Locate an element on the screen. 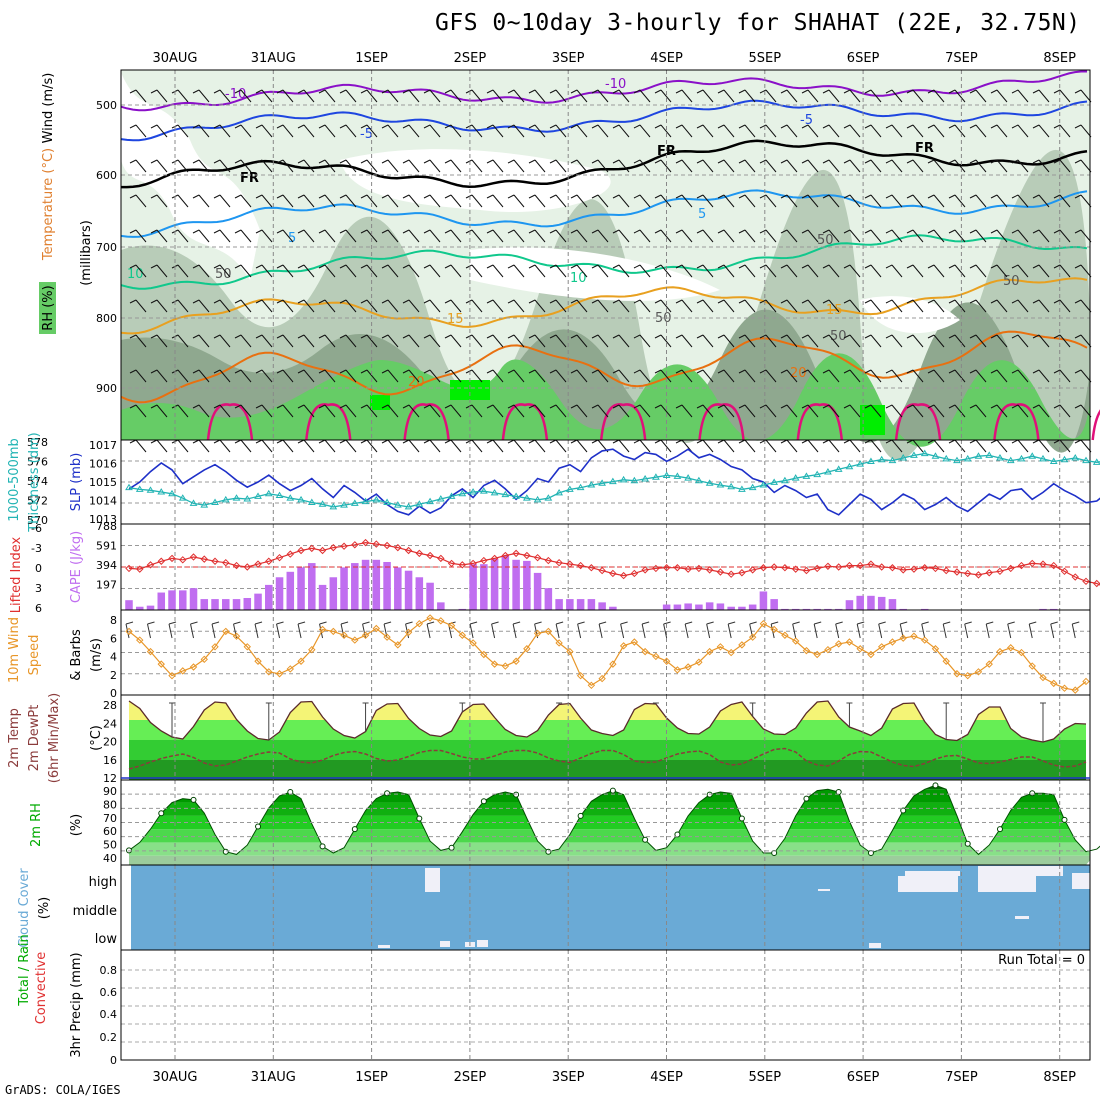 This screenshot has height=1100, width=1100. contour-label: -5 is located at coordinates (806, 120).